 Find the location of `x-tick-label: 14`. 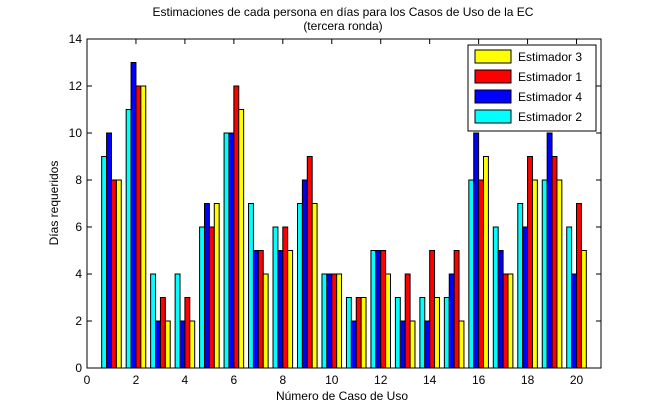

x-tick-label: 14 is located at coordinates (430, 380).